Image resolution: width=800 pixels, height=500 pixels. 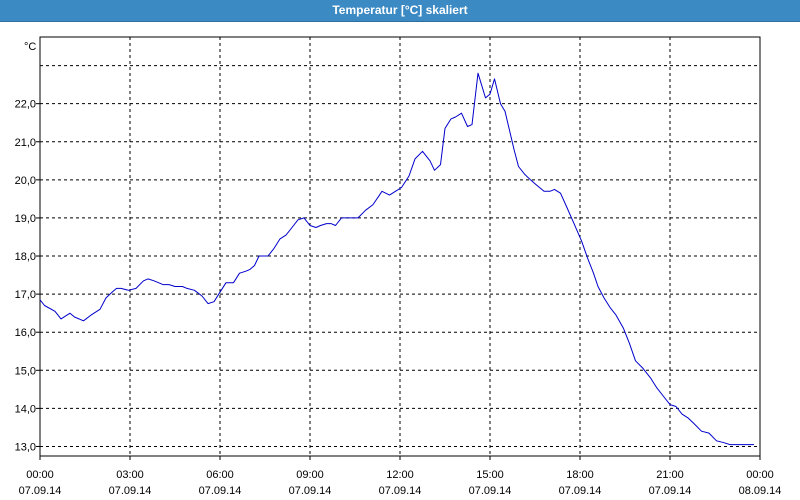 I want to click on chart-title: Temperatur [°C] skaliert, so click(x=400, y=10).